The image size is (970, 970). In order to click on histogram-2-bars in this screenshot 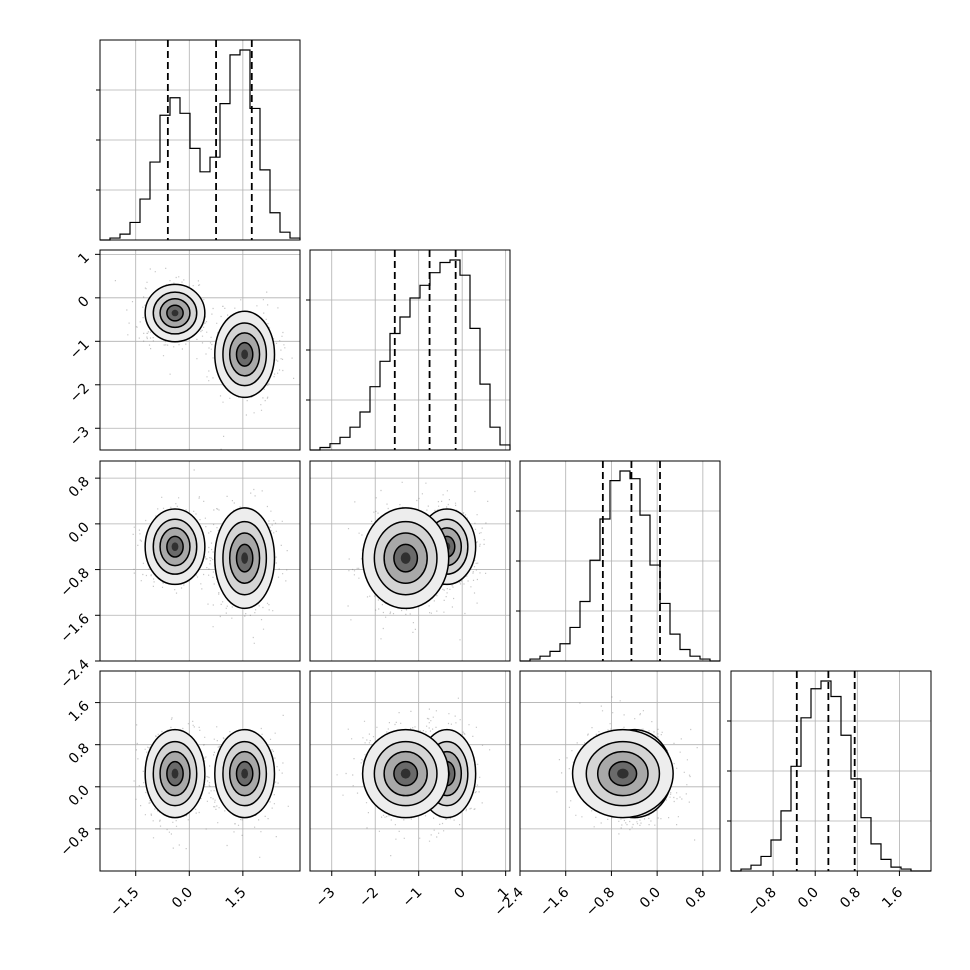, I will do `click(620, 566)`.